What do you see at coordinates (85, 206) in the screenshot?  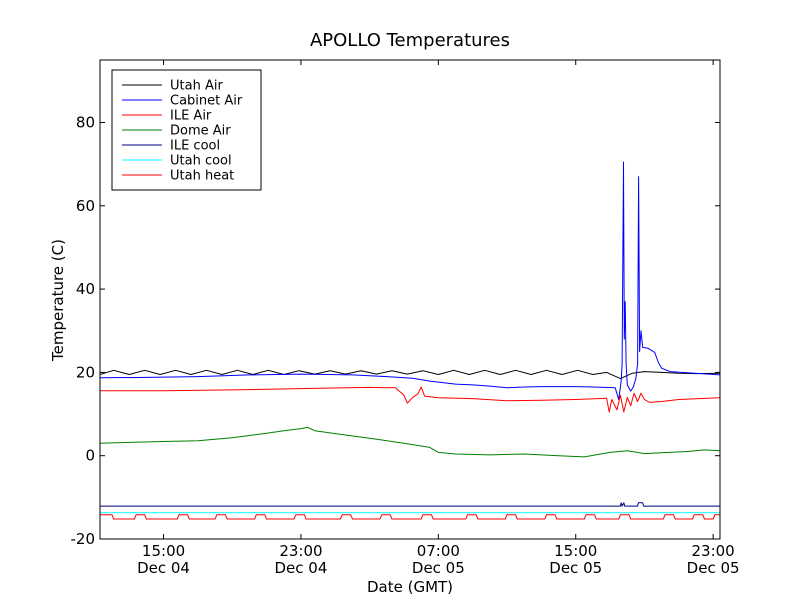 I see `y-tick-label: 60` at bounding box center [85, 206].